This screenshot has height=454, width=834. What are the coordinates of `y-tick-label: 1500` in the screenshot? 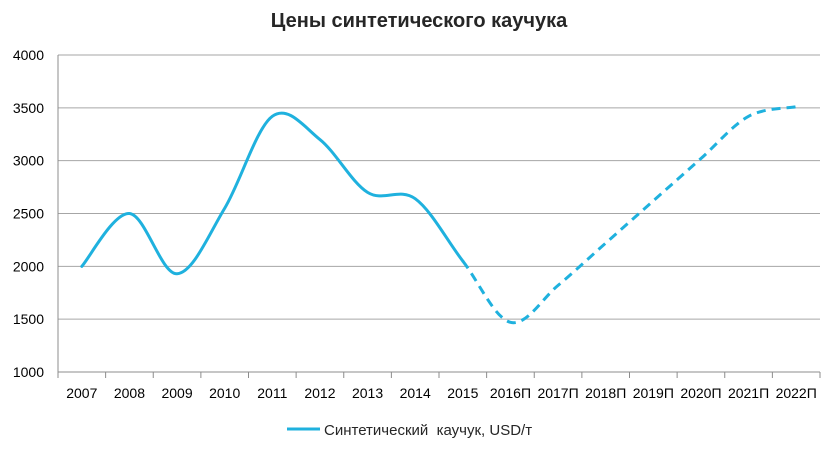 It's located at (28, 319).